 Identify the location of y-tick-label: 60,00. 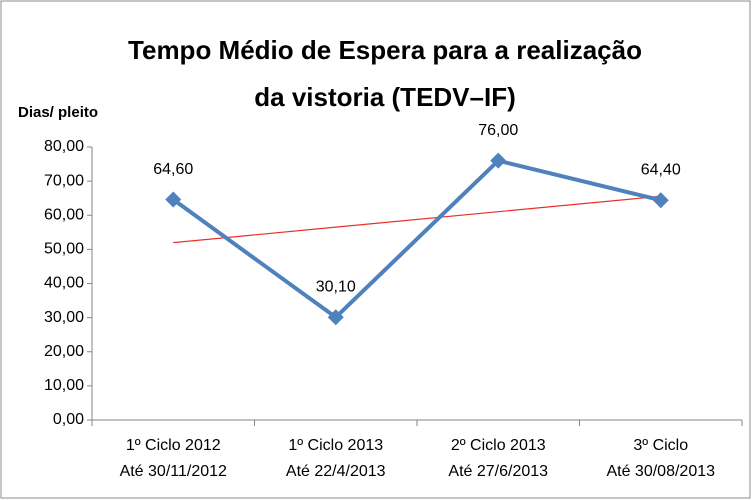
(64, 214).